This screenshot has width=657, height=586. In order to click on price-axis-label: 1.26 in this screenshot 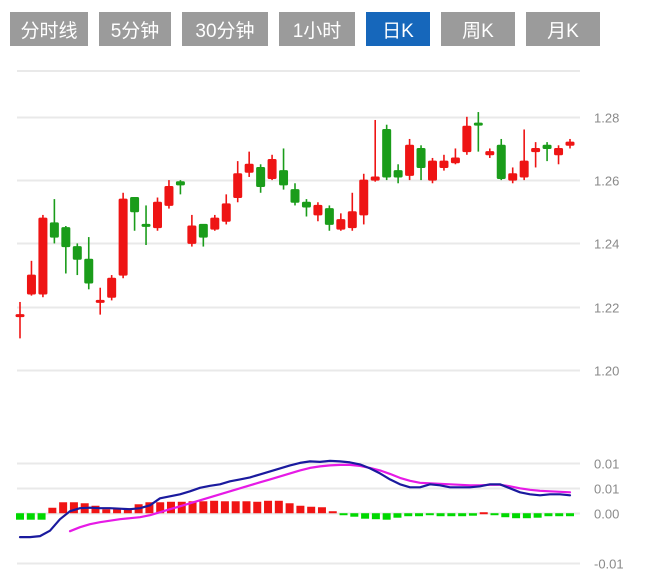, I will do `click(606, 181)`.